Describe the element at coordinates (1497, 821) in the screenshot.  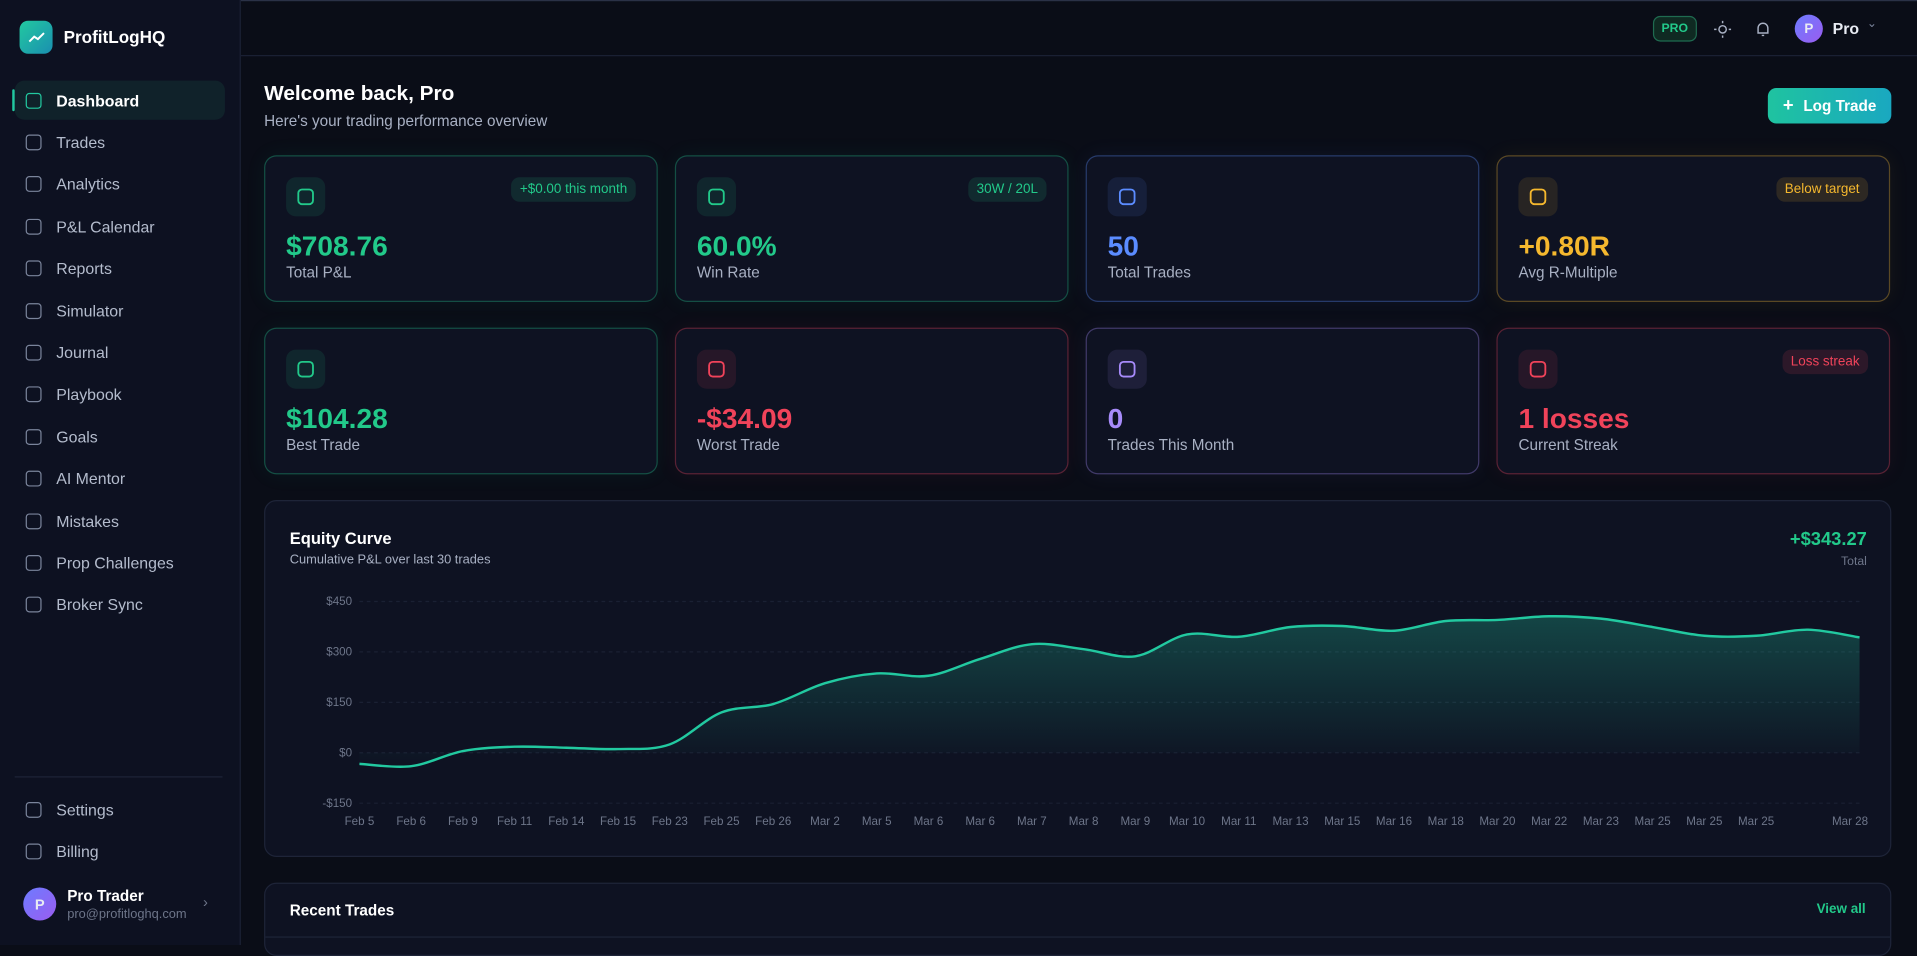
I see `x-tick-label: Mar 20` at that location.